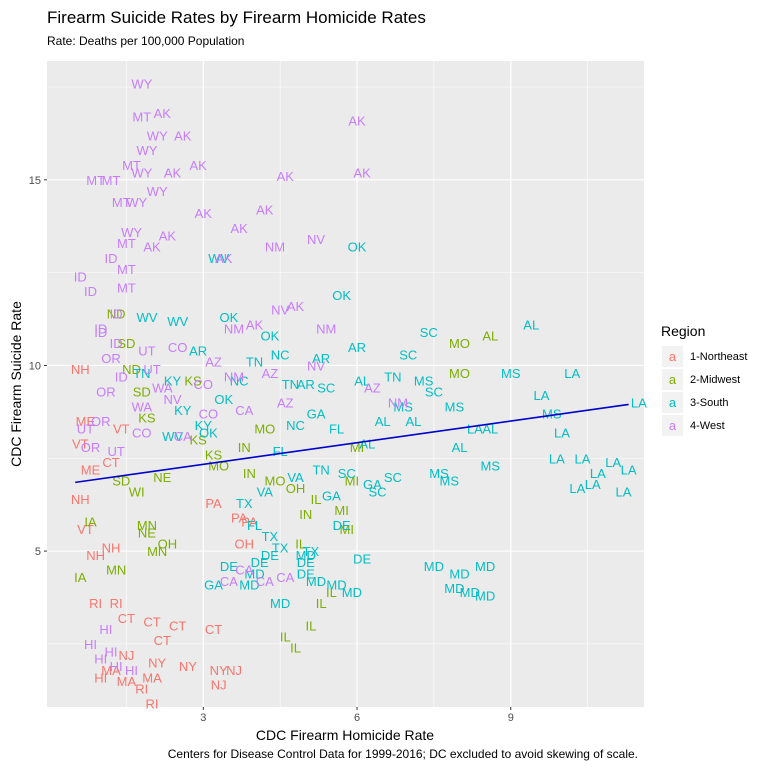 This screenshot has height=768, width=768. What do you see at coordinates (193, 380) in the screenshot?
I see `data-point: KS` at bounding box center [193, 380].